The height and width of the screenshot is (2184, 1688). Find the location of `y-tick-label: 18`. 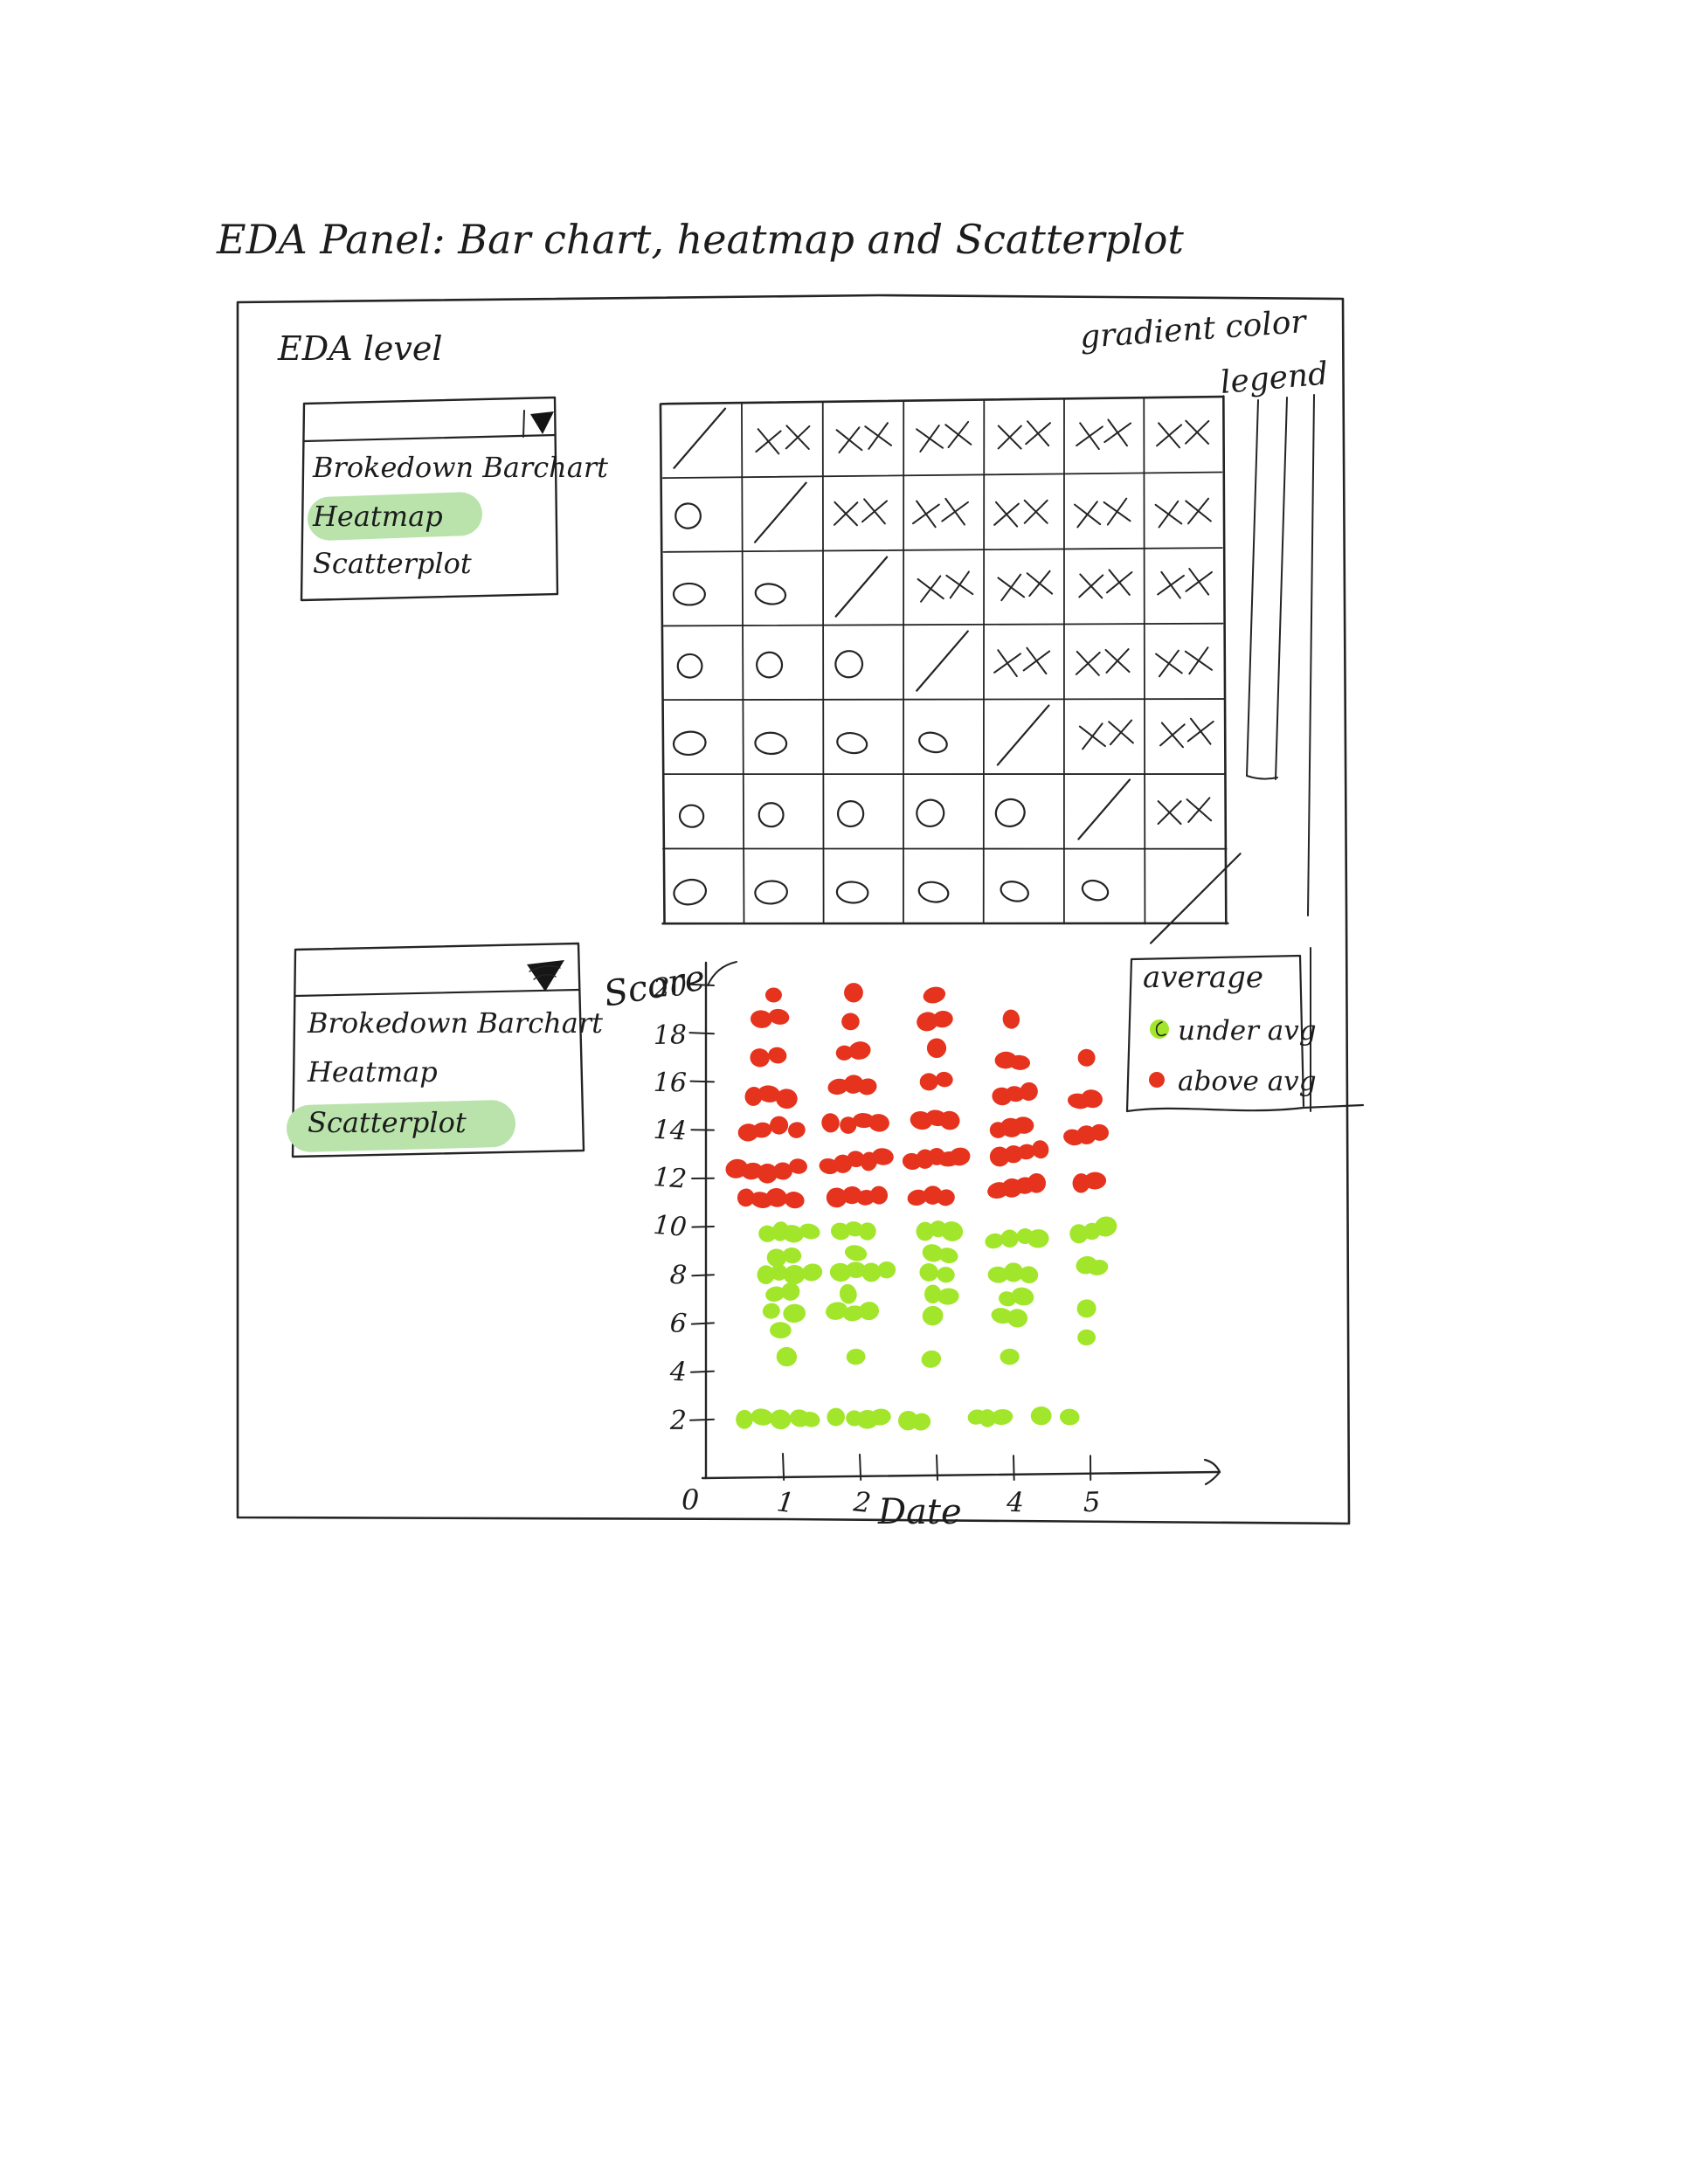

y-tick-label: 18 is located at coordinates (670, 1035).